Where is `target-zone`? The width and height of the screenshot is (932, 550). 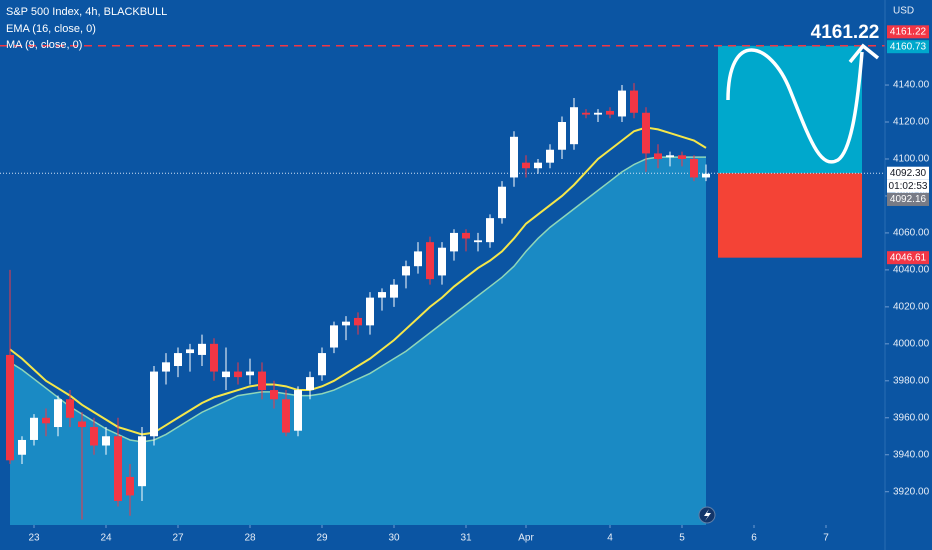
target-zone is located at coordinates (790, 109).